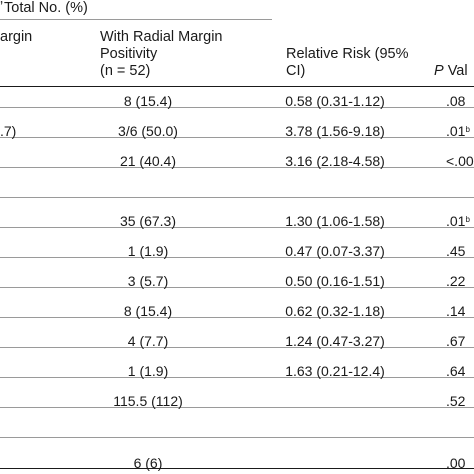 The height and width of the screenshot is (474, 474). What do you see at coordinates (456, 463) in the screenshot?
I see `cell-p: .00` at bounding box center [456, 463].